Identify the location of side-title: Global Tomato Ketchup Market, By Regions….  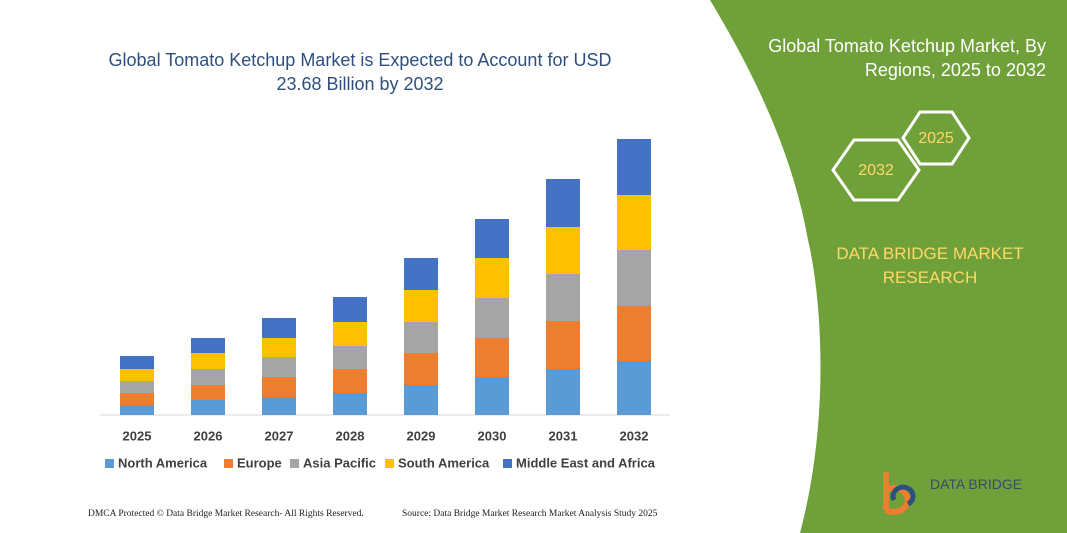
(907, 58).